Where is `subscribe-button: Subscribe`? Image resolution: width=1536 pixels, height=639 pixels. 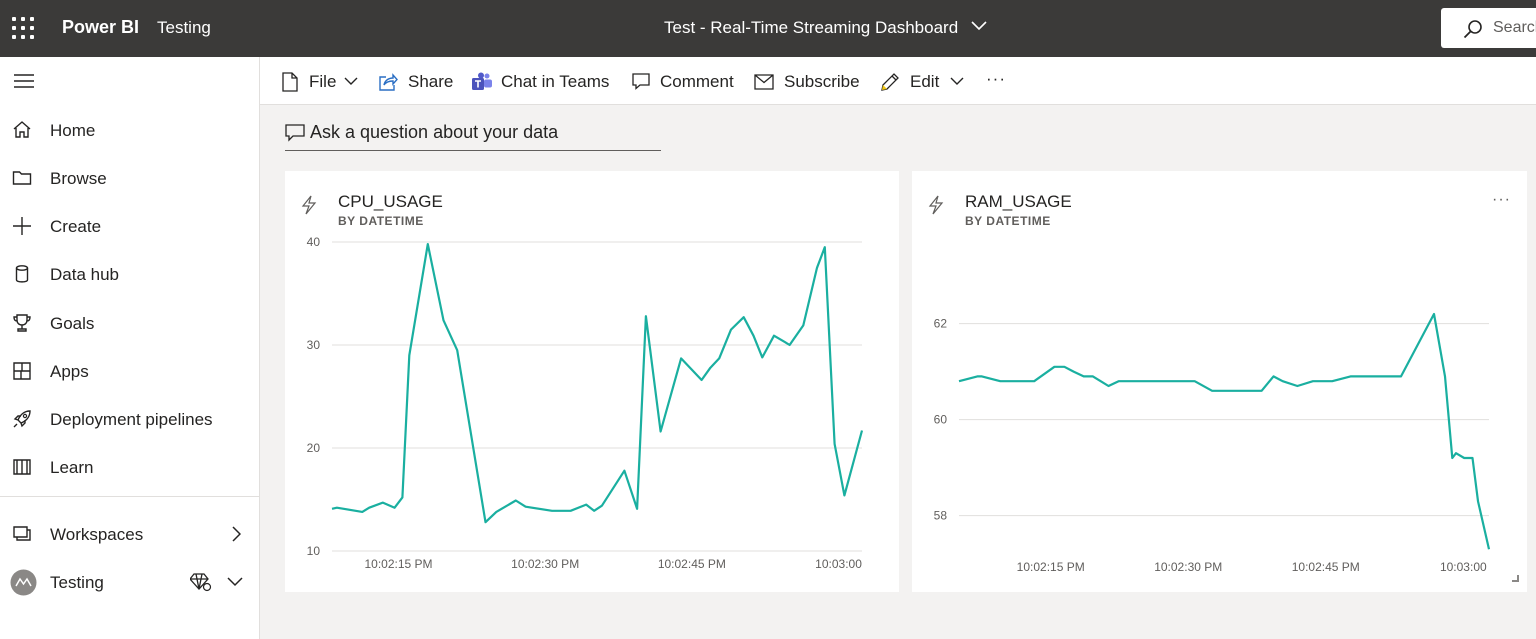
subscribe-button: Subscribe is located at coordinates (809, 82).